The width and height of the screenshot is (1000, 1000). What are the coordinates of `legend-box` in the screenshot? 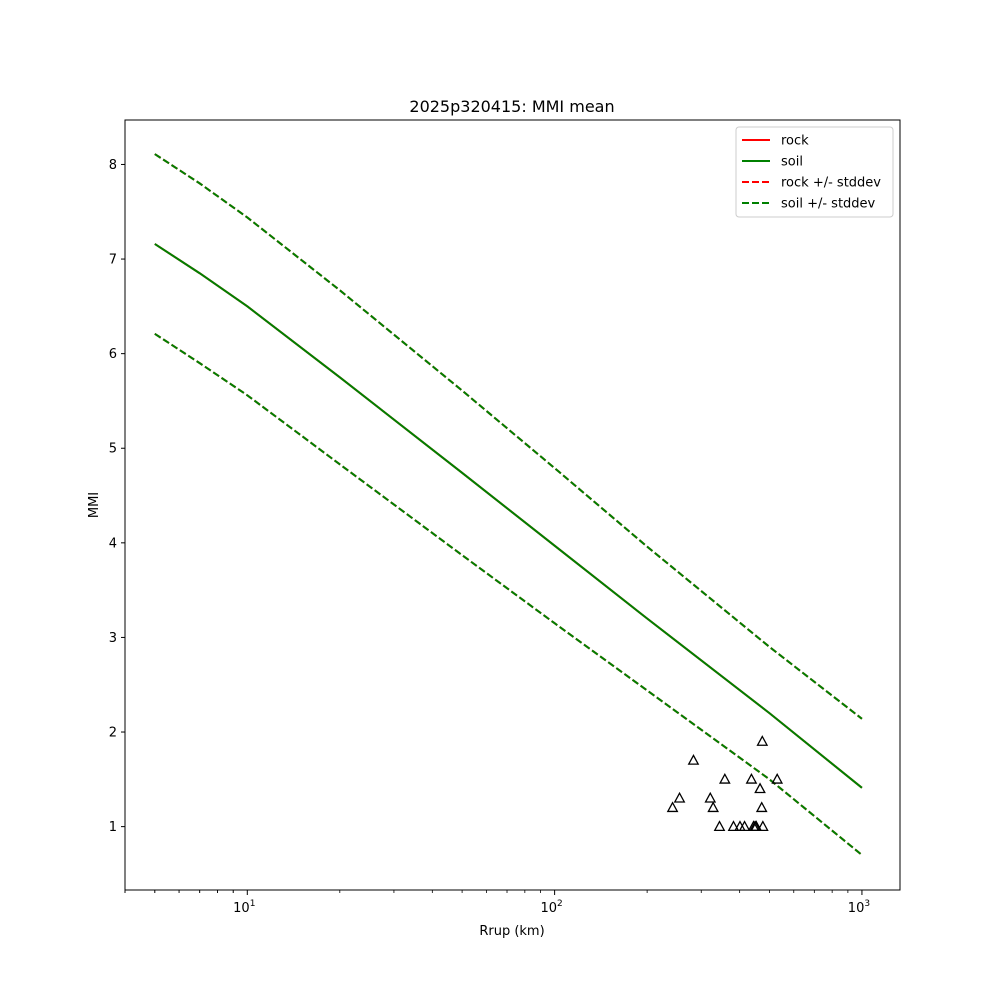 It's located at (814, 172).